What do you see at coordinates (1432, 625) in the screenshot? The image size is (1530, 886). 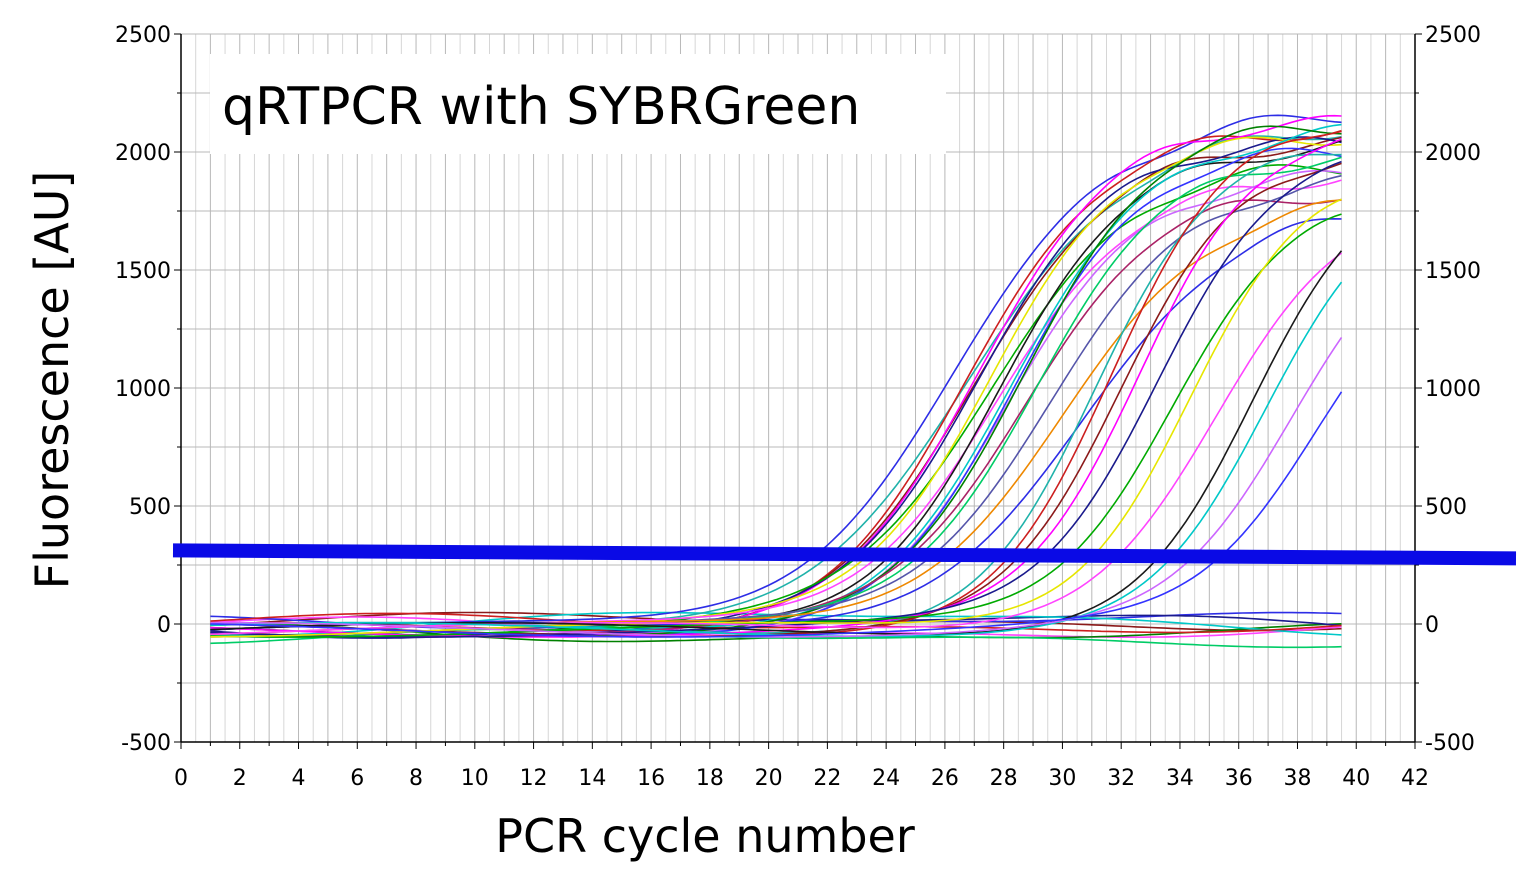 I see `y-tick-label-right: 0` at bounding box center [1432, 625].